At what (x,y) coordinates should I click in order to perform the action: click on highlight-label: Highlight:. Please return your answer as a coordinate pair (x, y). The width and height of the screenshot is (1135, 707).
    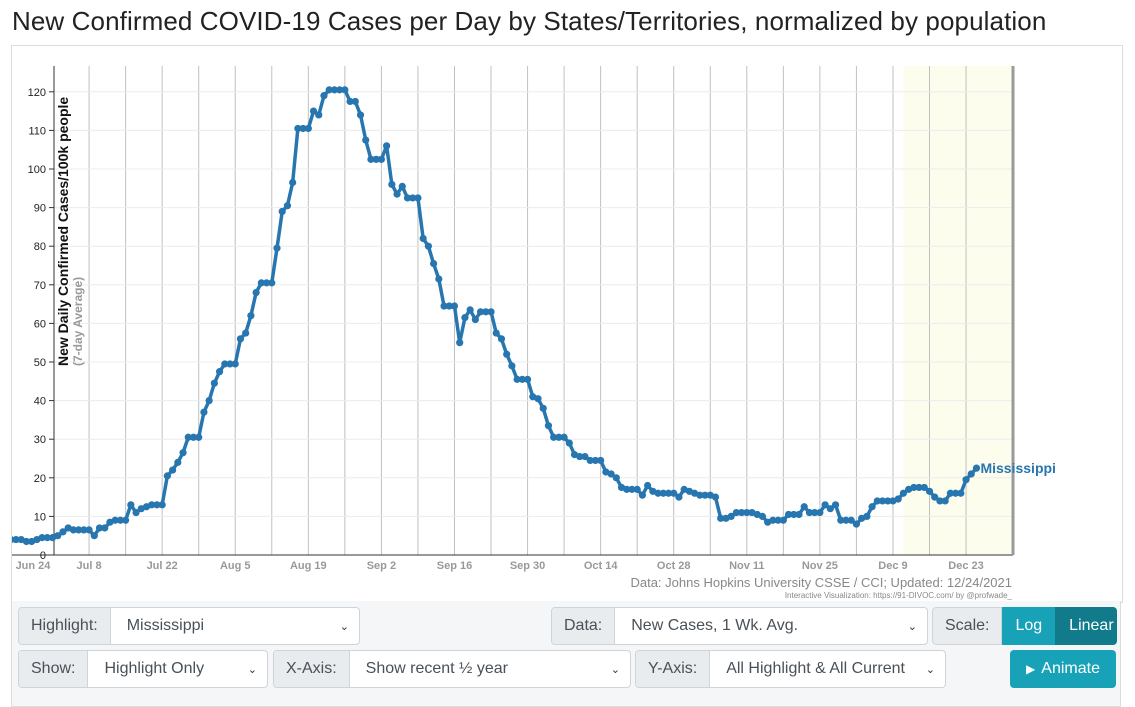
    Looking at the image, I should click on (65, 626).